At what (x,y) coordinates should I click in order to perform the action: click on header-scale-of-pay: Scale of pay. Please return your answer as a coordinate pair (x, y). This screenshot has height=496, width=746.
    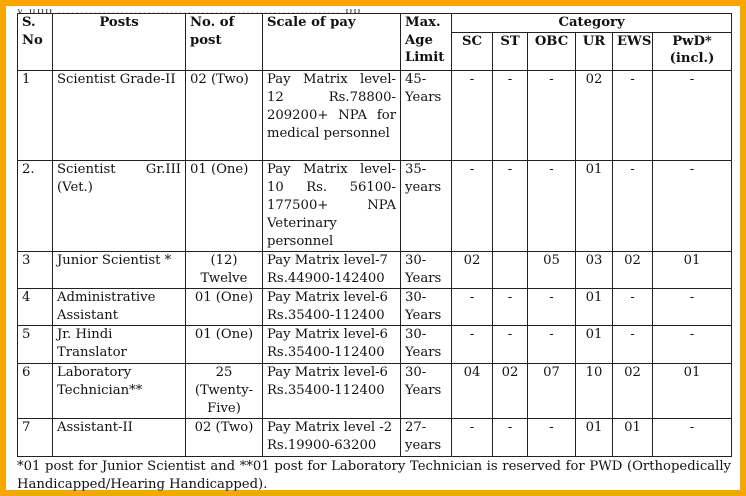
    Looking at the image, I should click on (331, 42).